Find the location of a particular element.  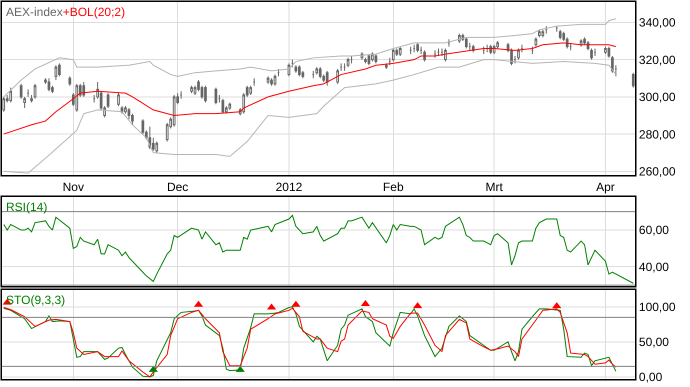

x-tick-label: Mrt is located at coordinates (494, 187).